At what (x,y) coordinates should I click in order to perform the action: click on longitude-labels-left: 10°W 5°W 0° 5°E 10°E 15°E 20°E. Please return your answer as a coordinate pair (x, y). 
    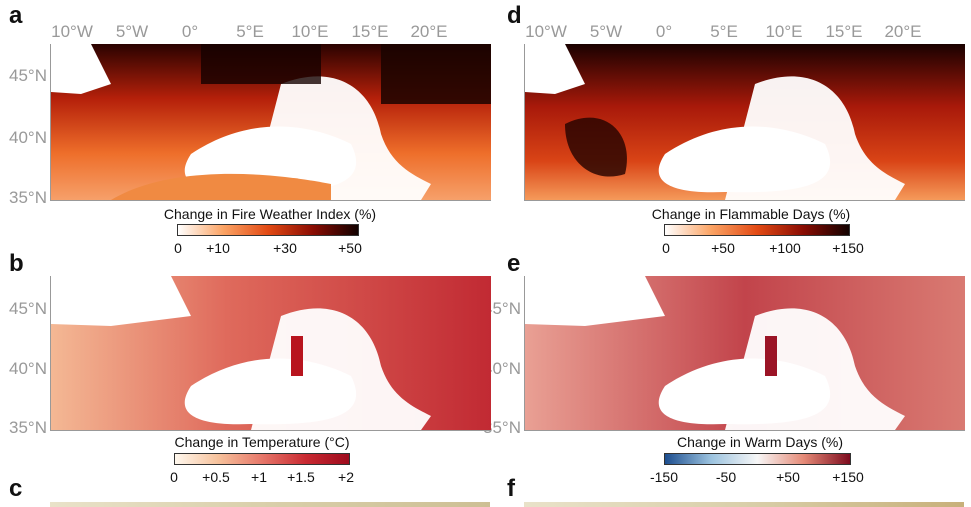
    Looking at the image, I should click on (245, 32).